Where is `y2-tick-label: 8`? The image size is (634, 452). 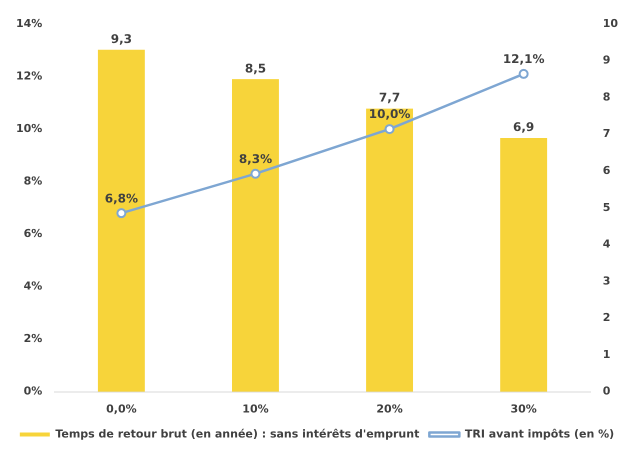
y2-tick-label: 8 is located at coordinates (606, 97).